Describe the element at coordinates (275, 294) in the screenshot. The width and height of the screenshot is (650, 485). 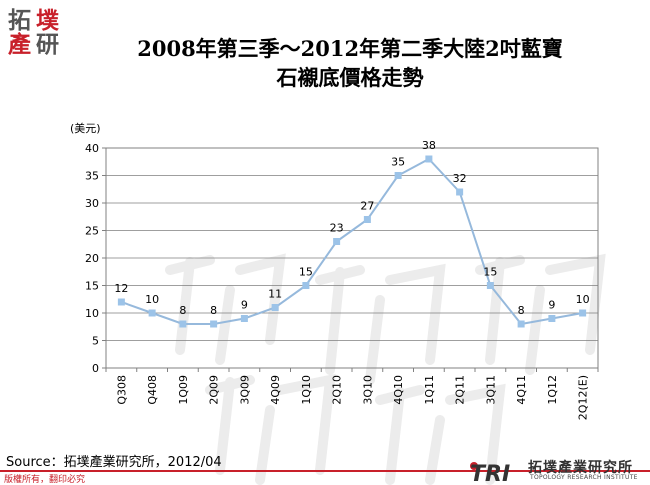
I see `data-label: 11` at that location.